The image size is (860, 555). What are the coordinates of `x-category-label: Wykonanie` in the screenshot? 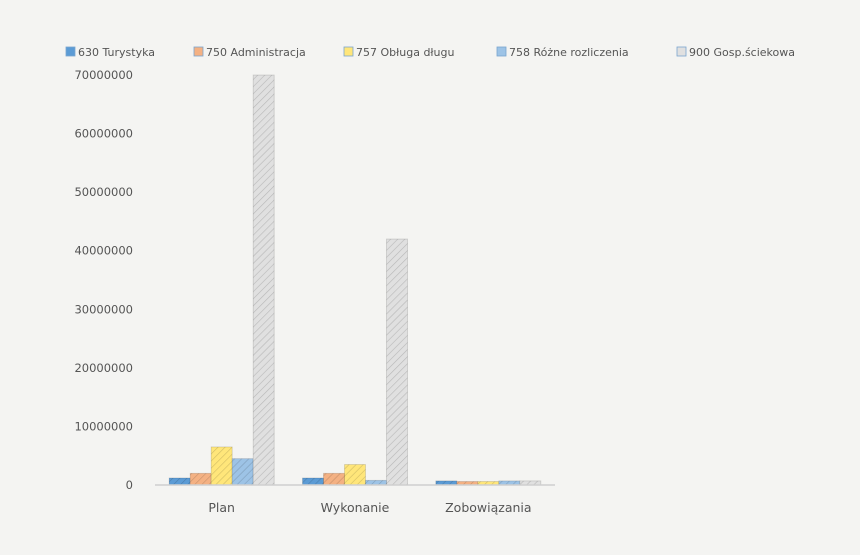 It's located at (355, 507).